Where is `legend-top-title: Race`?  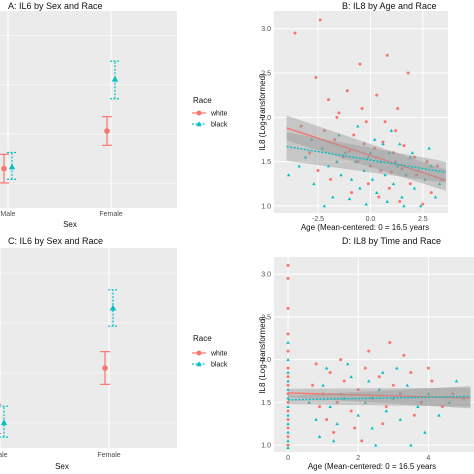
legend-top-title: Race is located at coordinates (202, 100).